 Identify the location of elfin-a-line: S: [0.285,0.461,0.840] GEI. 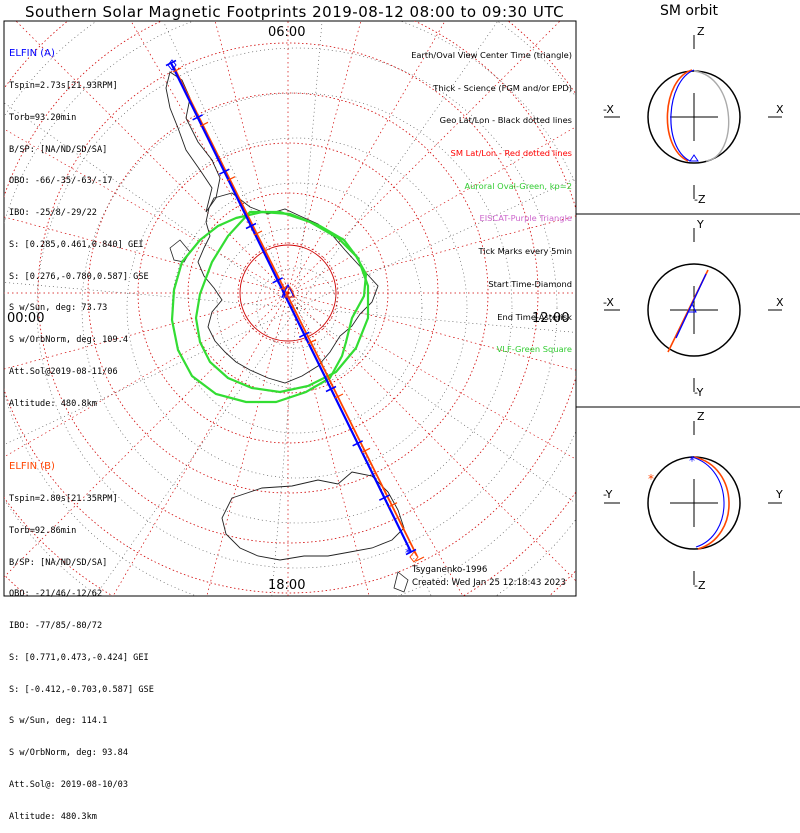
(76, 244).